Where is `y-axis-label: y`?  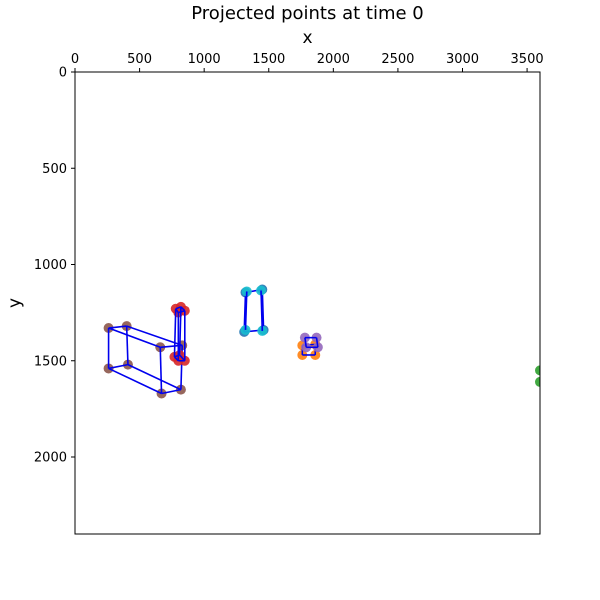 y-axis-label: y is located at coordinates (15, 303).